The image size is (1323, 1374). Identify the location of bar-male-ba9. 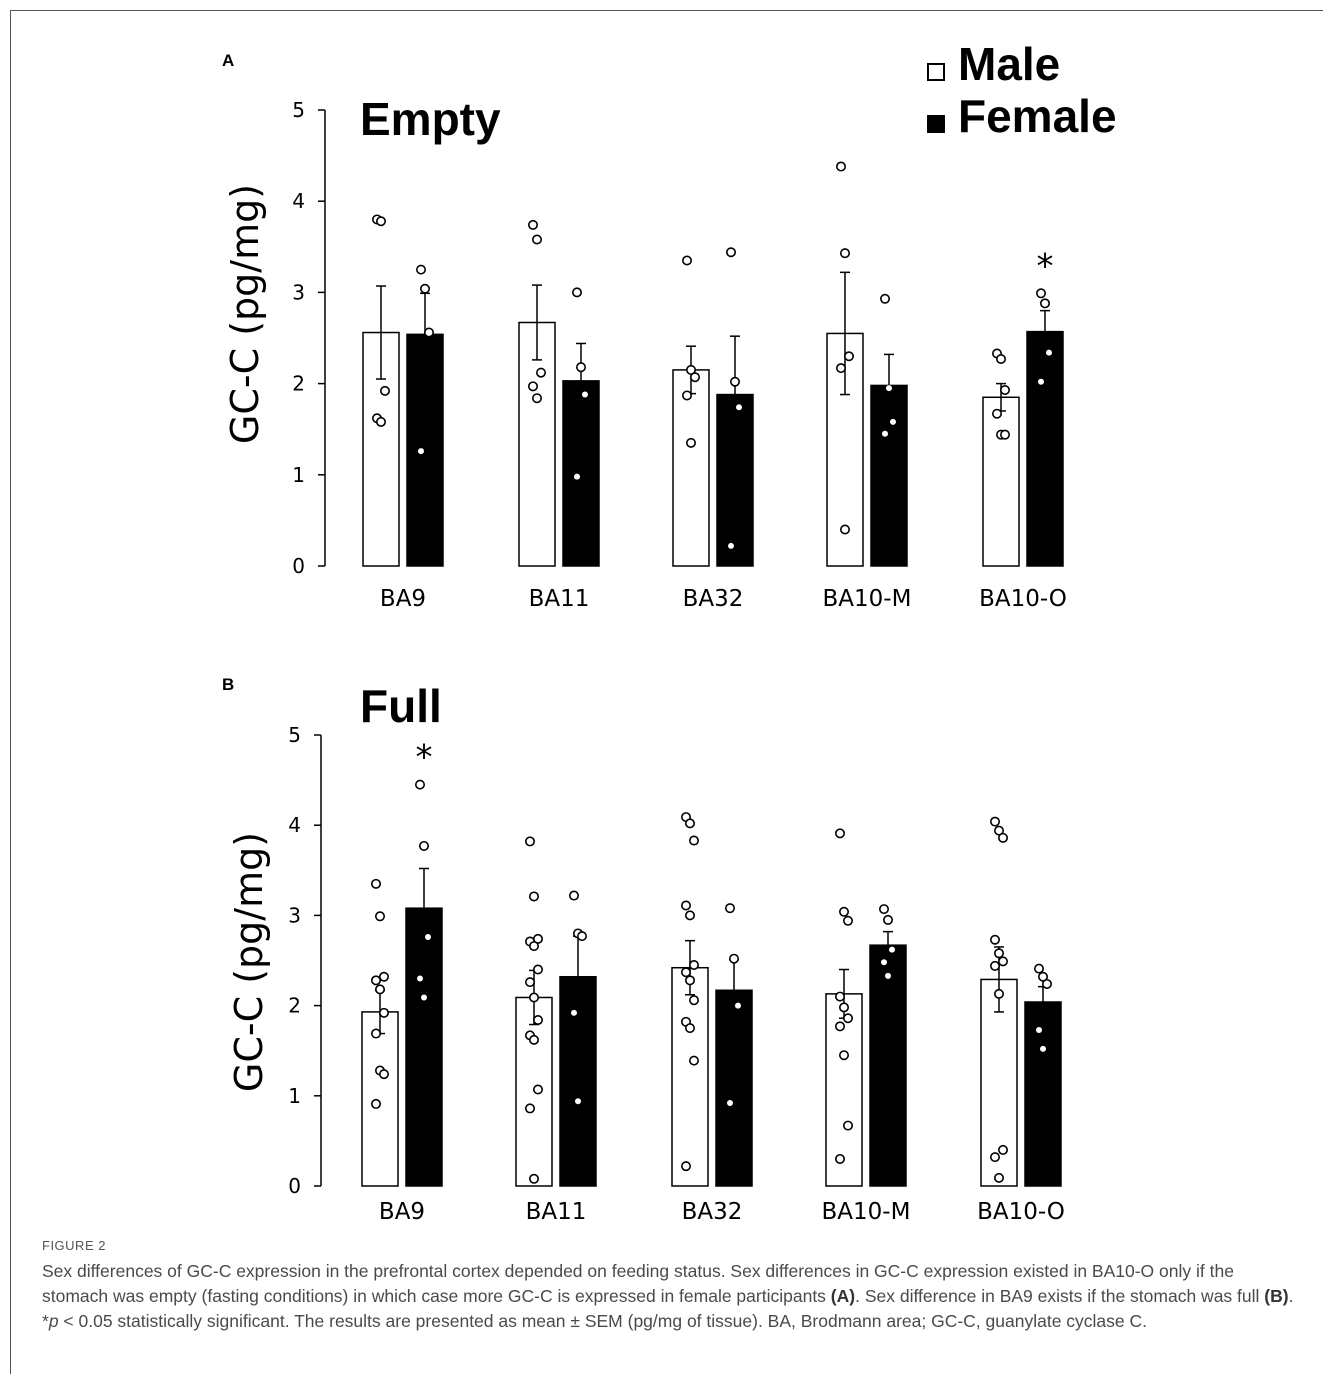
(380, 1099).